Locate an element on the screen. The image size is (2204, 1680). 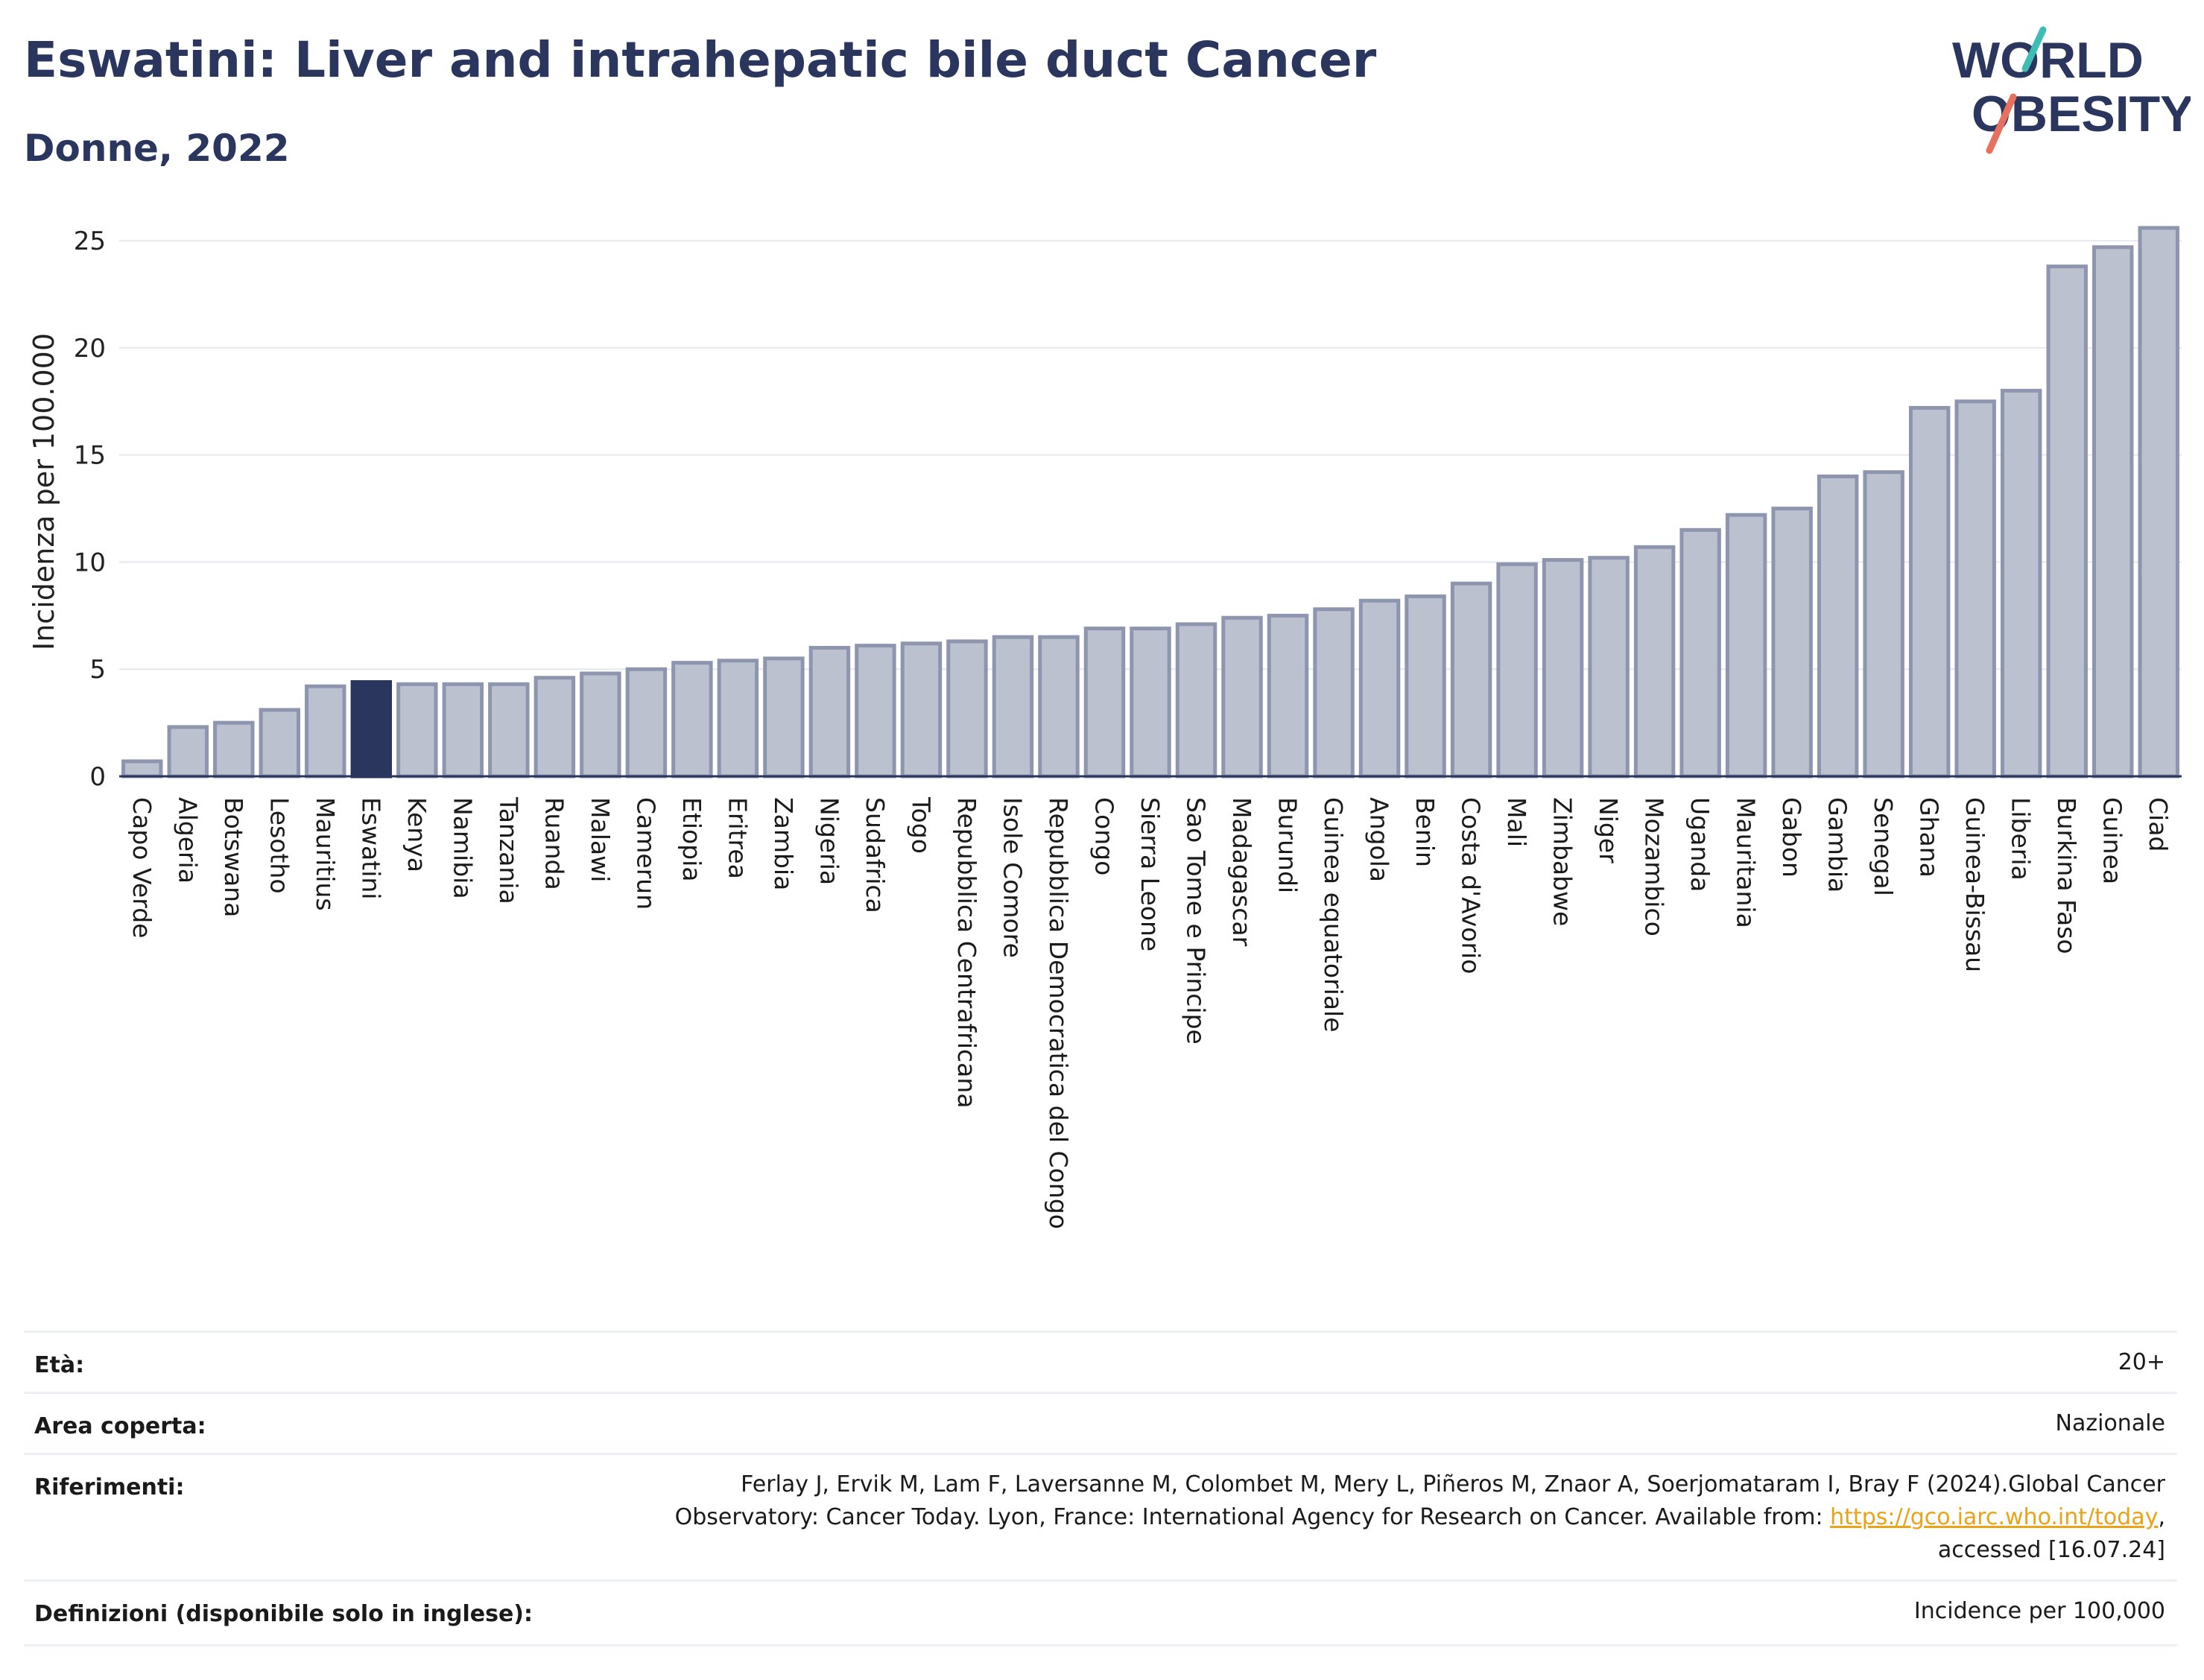
y-tick-label: 15 is located at coordinates (90, 456).